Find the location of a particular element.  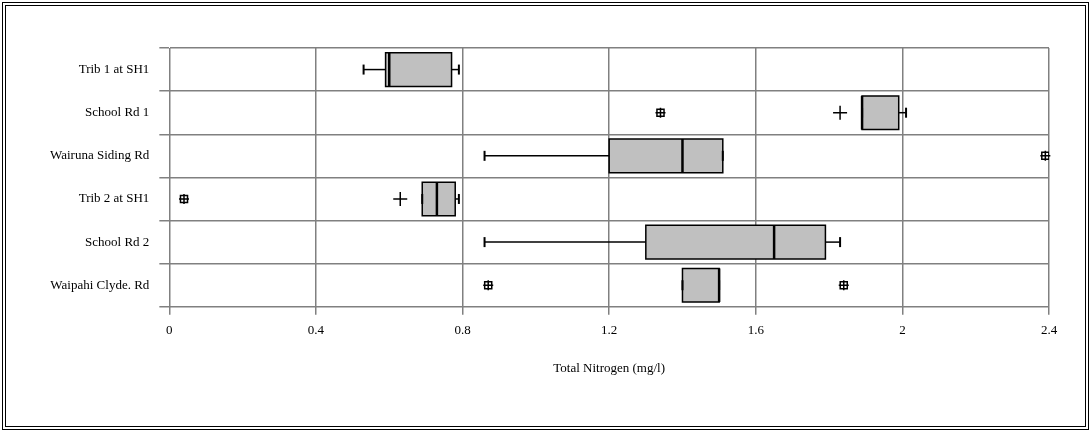

x-tick-label: 2 is located at coordinates (902, 330).